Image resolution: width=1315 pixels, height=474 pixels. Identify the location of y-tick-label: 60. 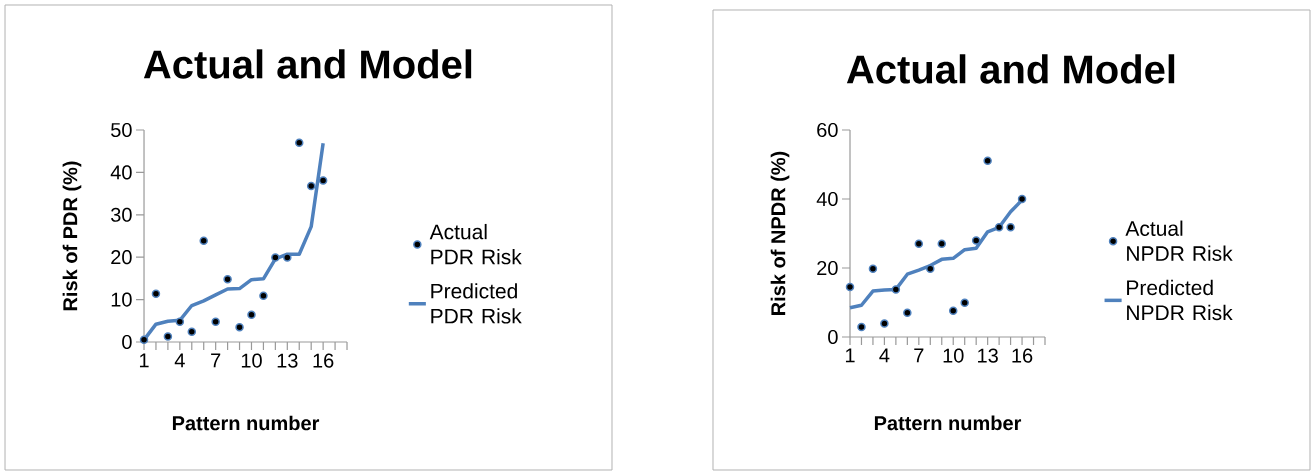
(827, 130).